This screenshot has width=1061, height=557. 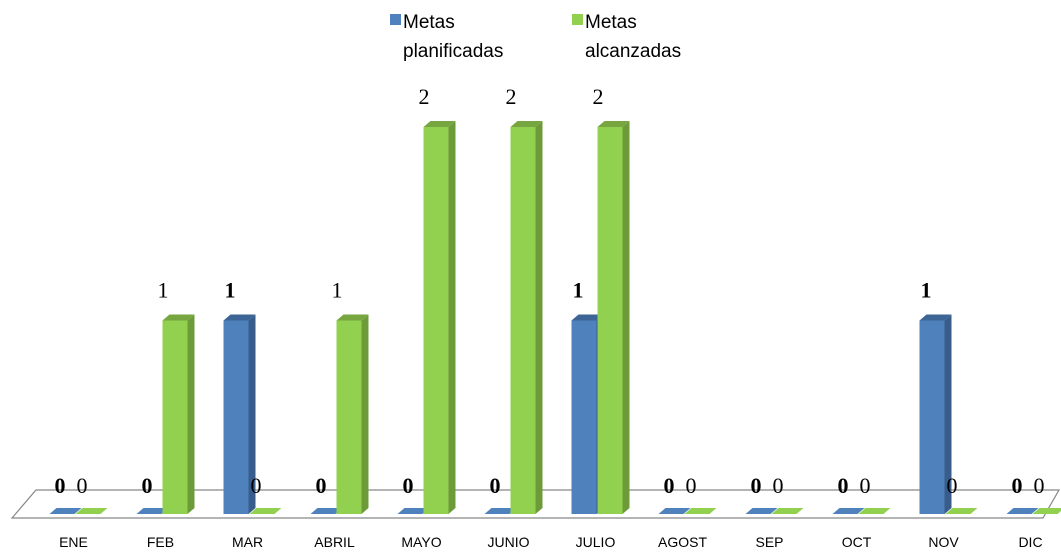 I want to click on bar-metas-planificadas-nov, so click(x=935, y=414).